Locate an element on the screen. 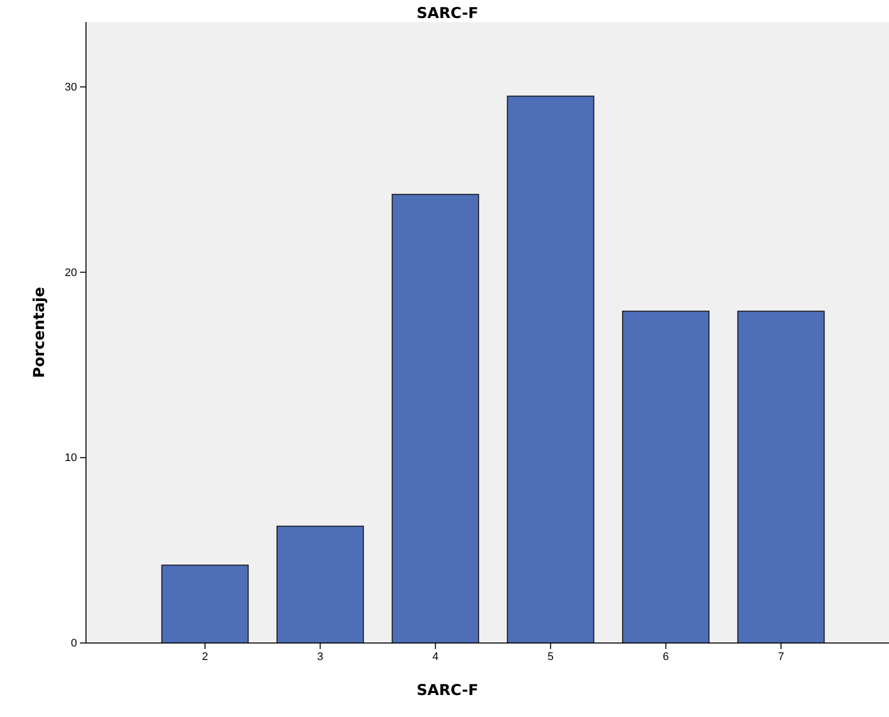 This screenshot has height=717, width=889. y-tick-label: 20 is located at coordinates (70, 272).